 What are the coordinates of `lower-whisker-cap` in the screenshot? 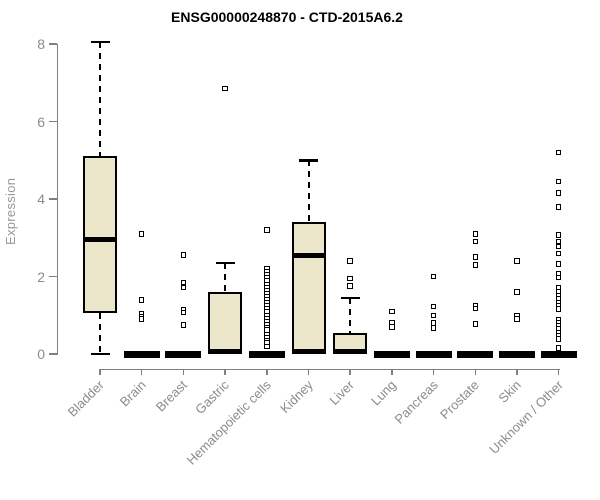 It's located at (100, 354).